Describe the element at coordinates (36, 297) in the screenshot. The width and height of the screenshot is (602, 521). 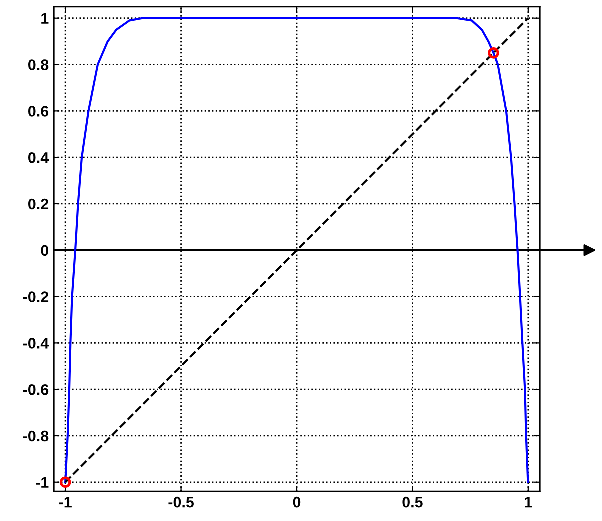
I see `y-tick-label: -0.2` at that location.